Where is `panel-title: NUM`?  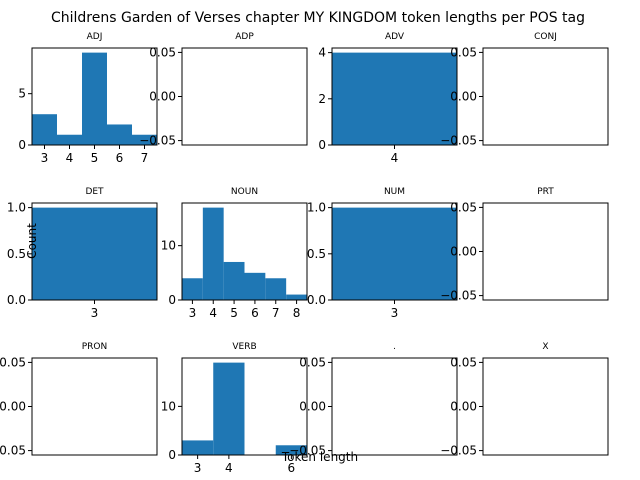 panel-title: NUM is located at coordinates (394, 192).